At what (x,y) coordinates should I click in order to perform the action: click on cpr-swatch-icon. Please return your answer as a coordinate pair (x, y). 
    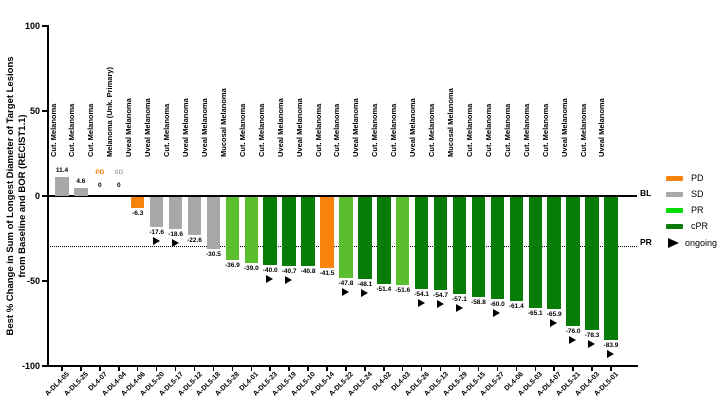
    Looking at the image, I should click on (674, 226).